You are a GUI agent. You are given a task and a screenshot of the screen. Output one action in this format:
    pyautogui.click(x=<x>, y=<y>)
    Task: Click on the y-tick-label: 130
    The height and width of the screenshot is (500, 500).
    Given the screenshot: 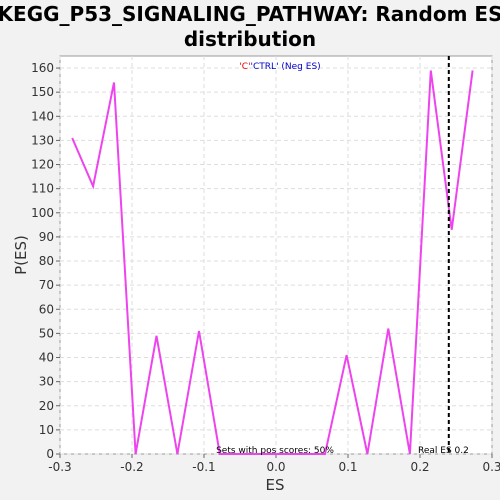 What is the action you would take?
    pyautogui.click(x=42, y=140)
    